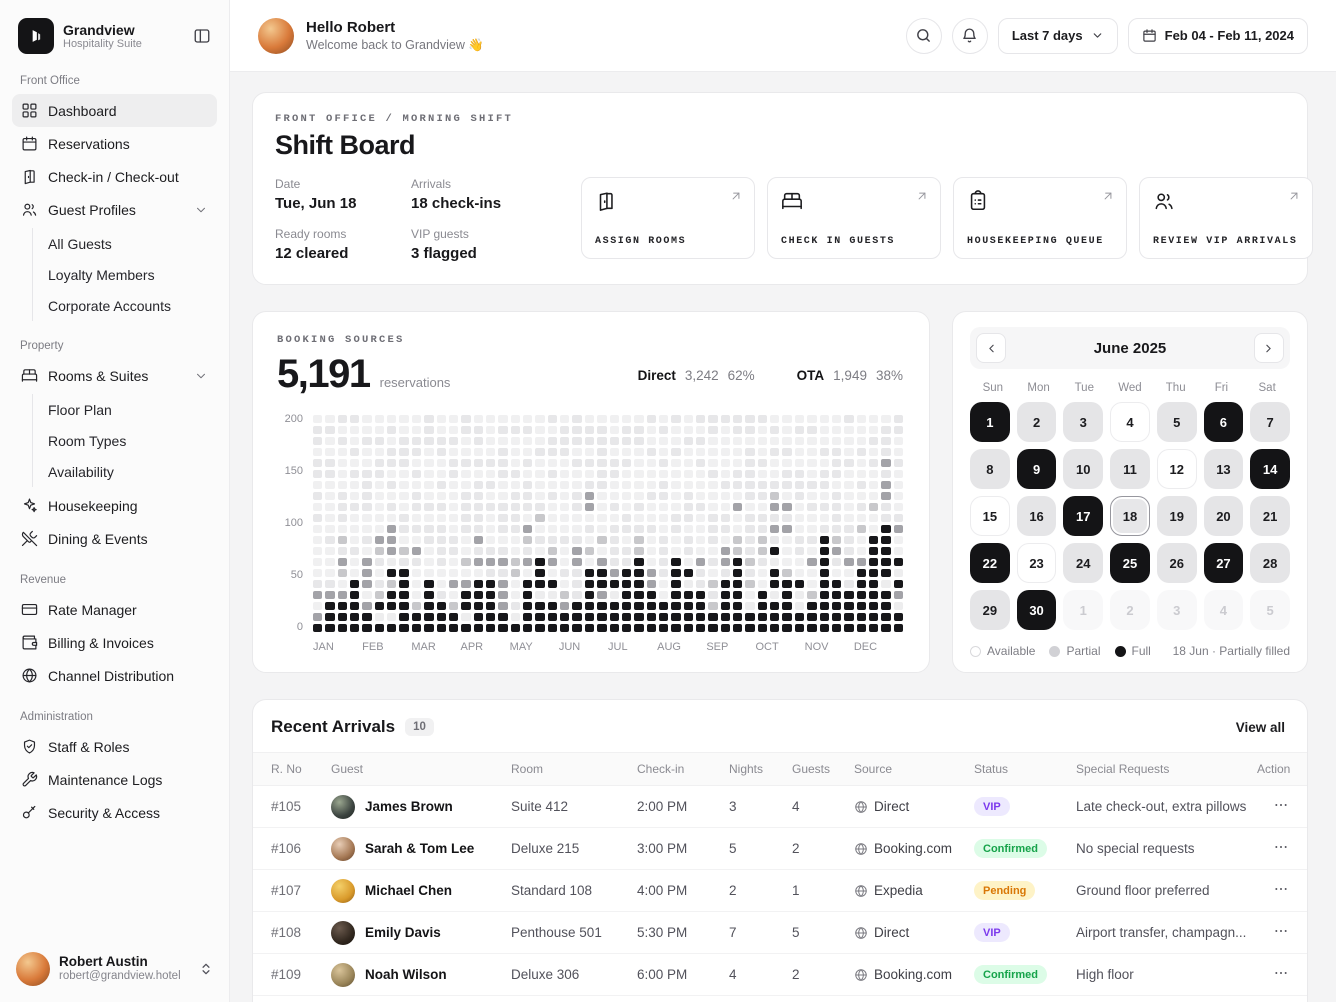 The height and width of the screenshot is (1002, 1336). Describe the element at coordinates (991, 348) in the screenshot. I see `calendar-prev-button` at that location.